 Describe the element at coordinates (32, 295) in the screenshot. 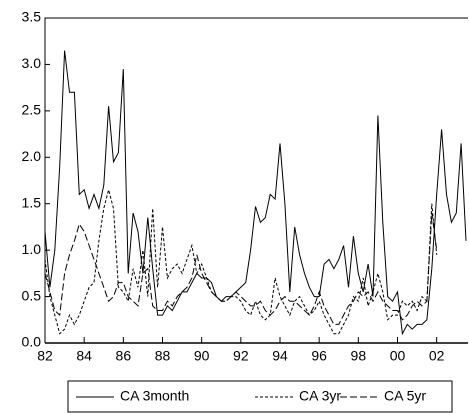

I see `y-tick-label: 0.5` at that location.